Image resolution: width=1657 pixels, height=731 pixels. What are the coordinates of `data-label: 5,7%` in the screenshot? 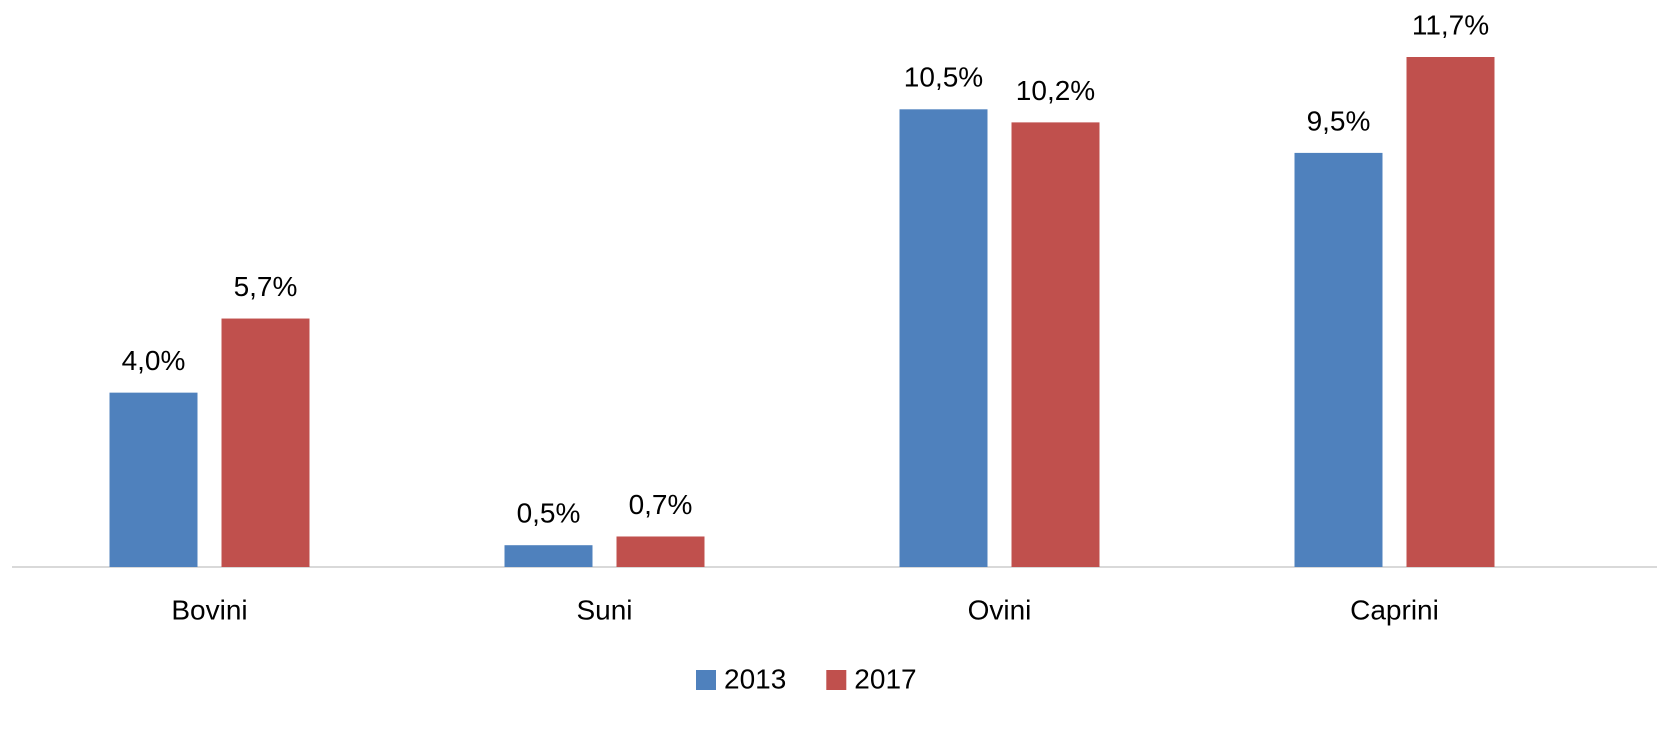 It's located at (266, 286).